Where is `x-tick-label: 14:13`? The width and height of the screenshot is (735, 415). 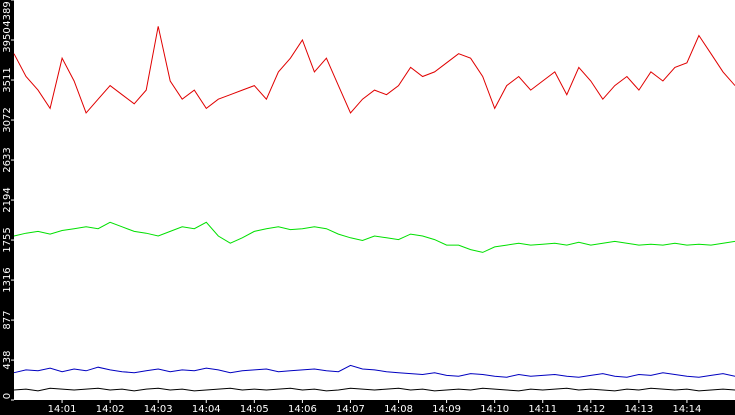 x-tick-label: 14:13 is located at coordinates (638, 409).